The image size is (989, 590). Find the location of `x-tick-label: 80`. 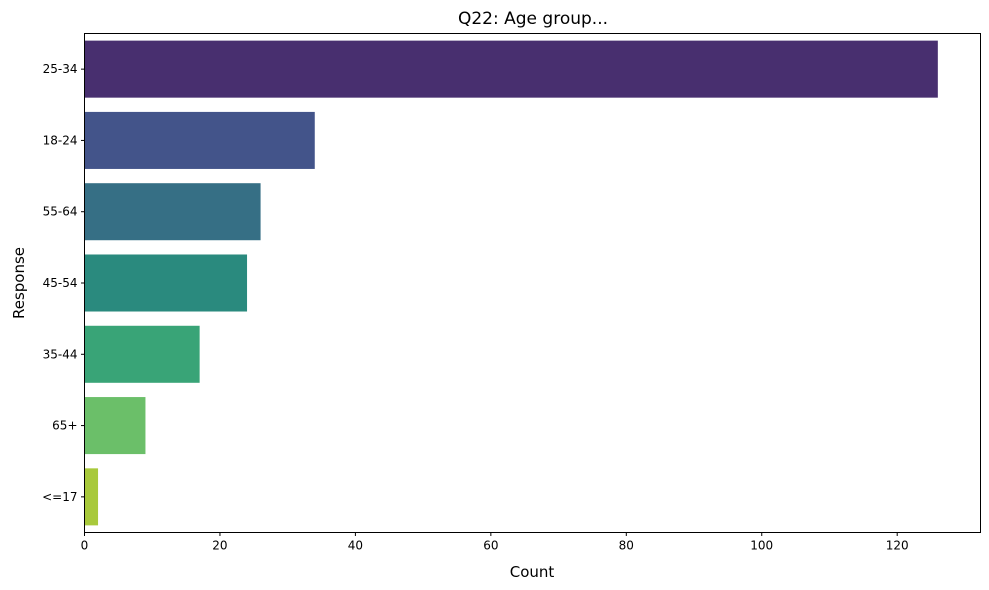

x-tick-label: 80 is located at coordinates (626, 546).